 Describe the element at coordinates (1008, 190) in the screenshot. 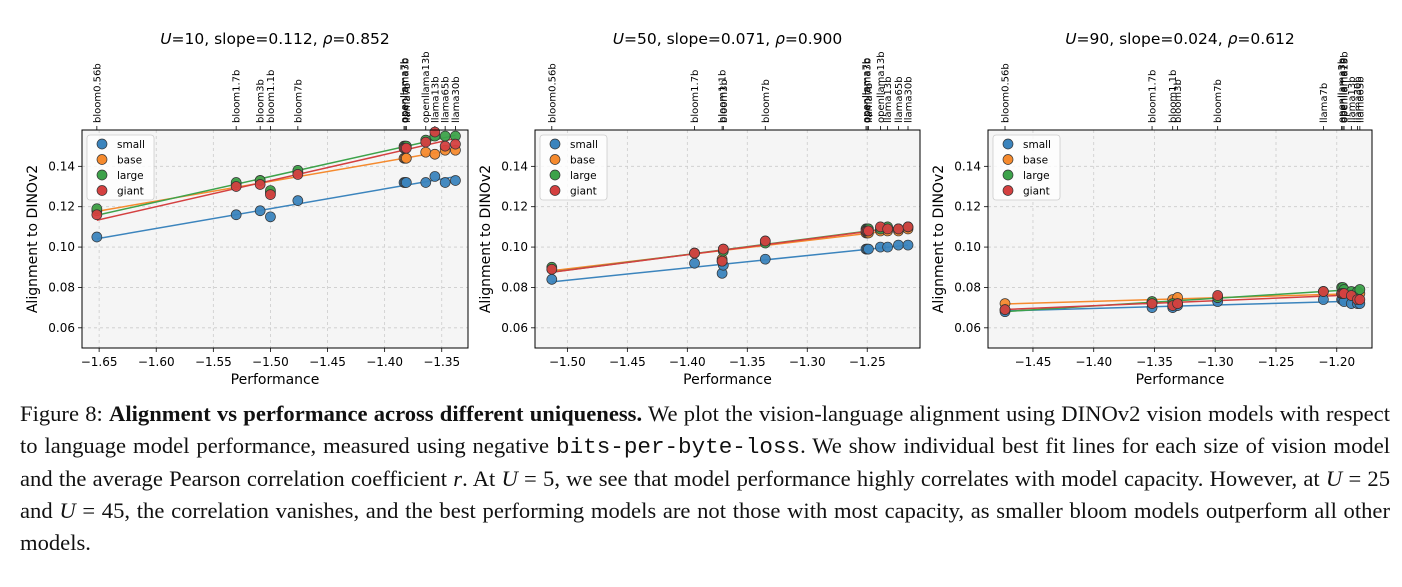

I see `legend-marker-giant` at that location.